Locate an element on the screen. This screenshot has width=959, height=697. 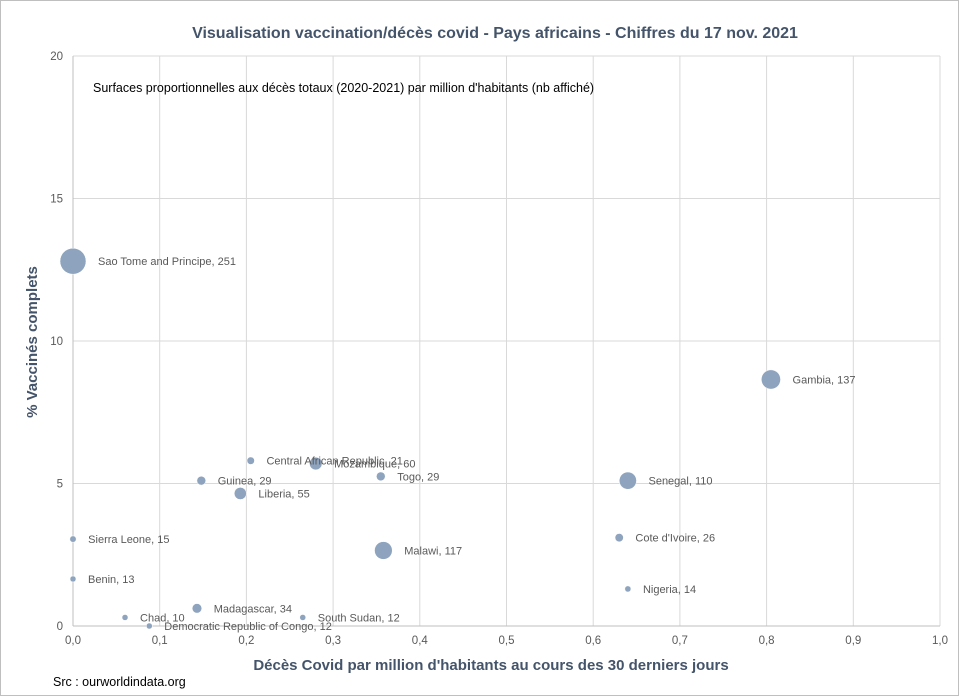
y-tick-label: 10 is located at coordinates (56, 342).